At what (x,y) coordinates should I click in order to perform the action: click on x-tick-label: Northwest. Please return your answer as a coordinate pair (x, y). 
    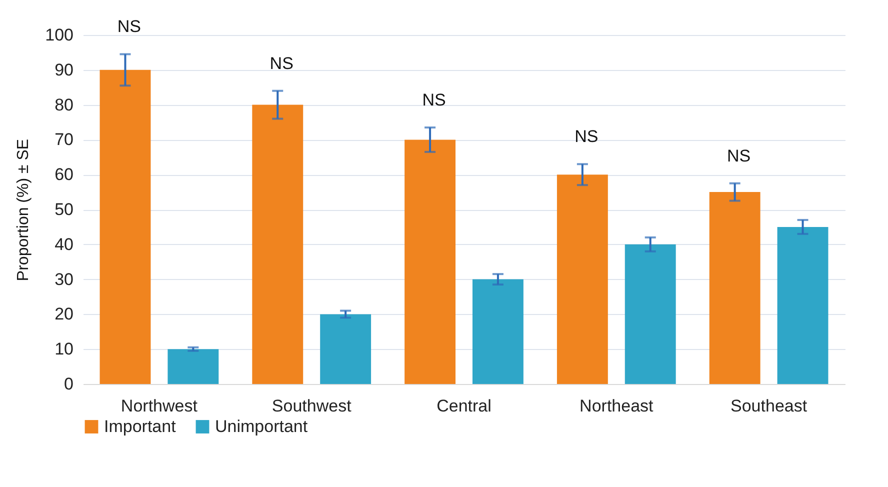
    Looking at the image, I should click on (159, 406).